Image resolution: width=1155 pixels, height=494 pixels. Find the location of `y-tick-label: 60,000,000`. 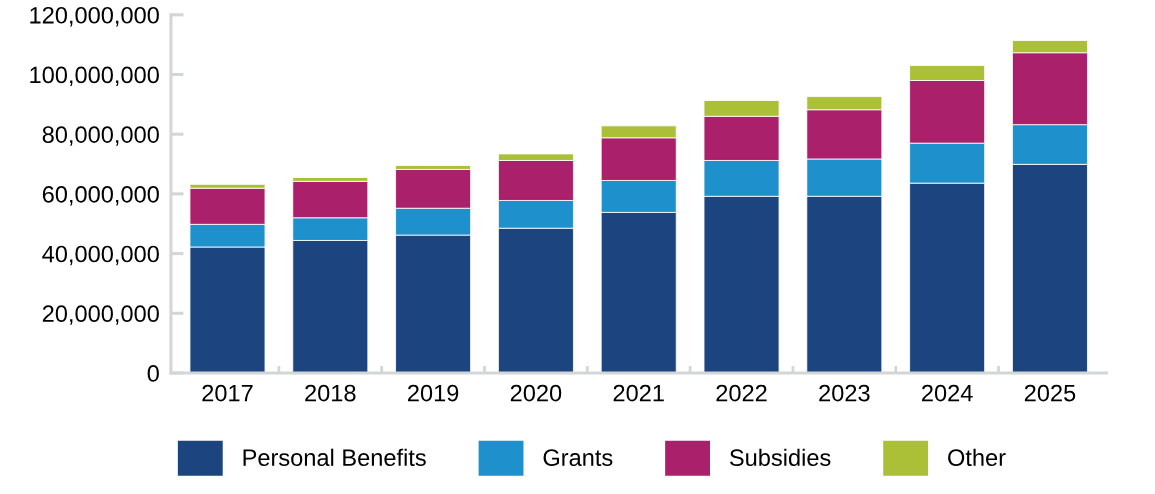

y-tick-label: 60,000,000 is located at coordinates (100, 195).